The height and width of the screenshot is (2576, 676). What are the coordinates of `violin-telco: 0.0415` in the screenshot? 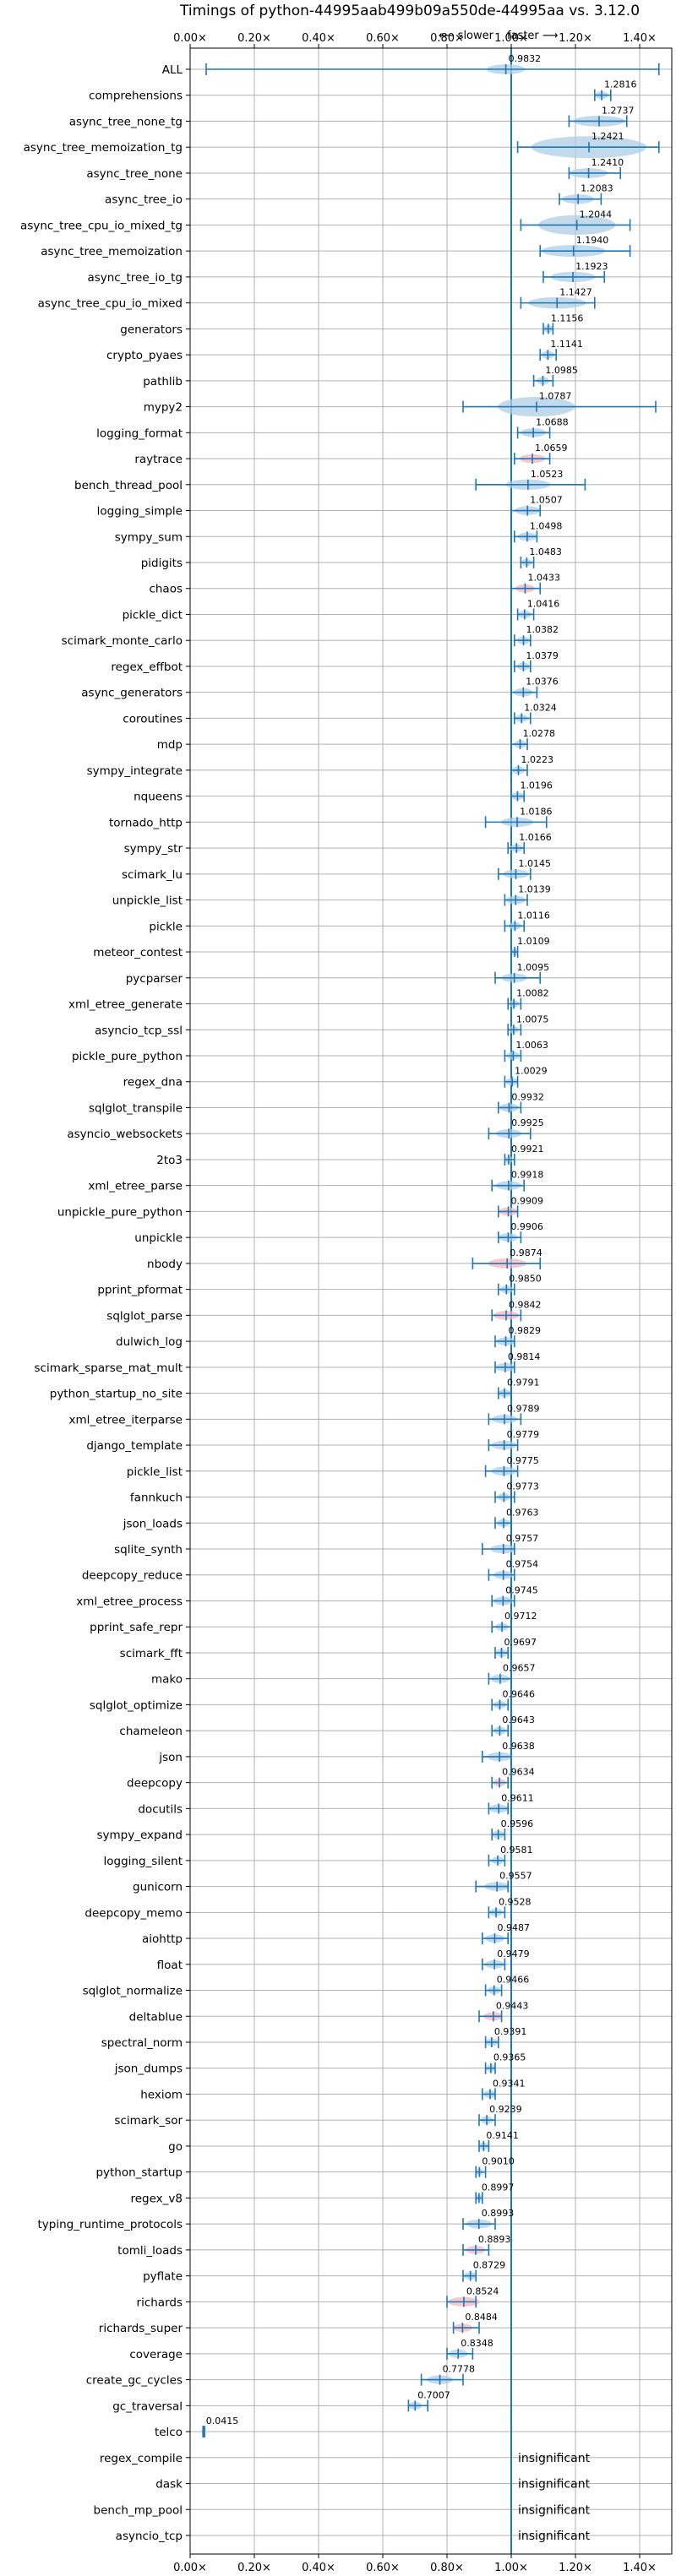 It's located at (219, 2427).